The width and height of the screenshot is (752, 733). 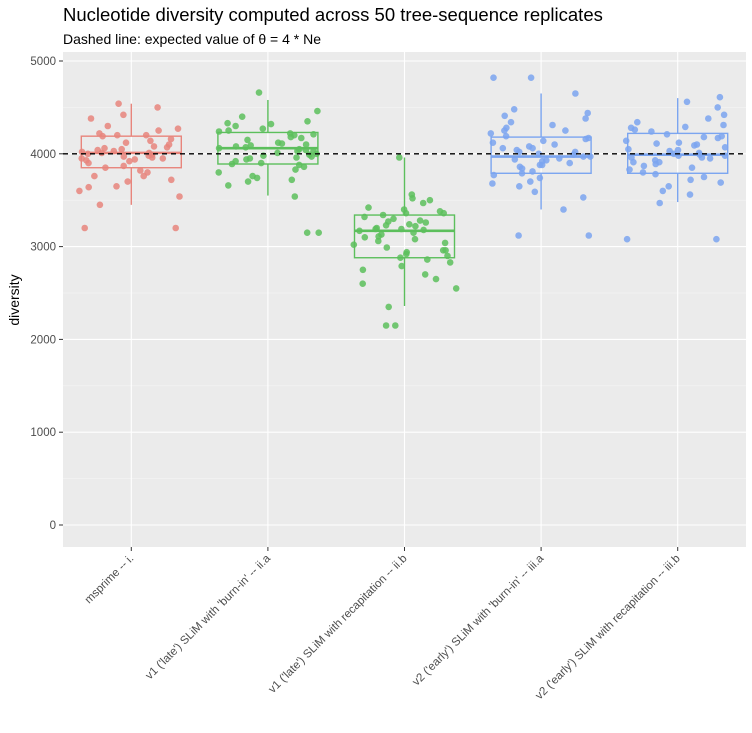 What do you see at coordinates (43, 340) in the screenshot?
I see `y-tick-label: 2000` at bounding box center [43, 340].